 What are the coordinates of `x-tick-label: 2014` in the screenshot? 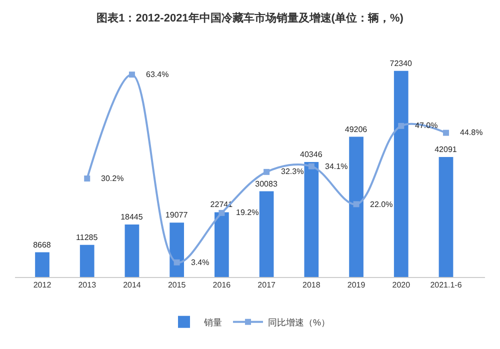 It's located at (132, 285).